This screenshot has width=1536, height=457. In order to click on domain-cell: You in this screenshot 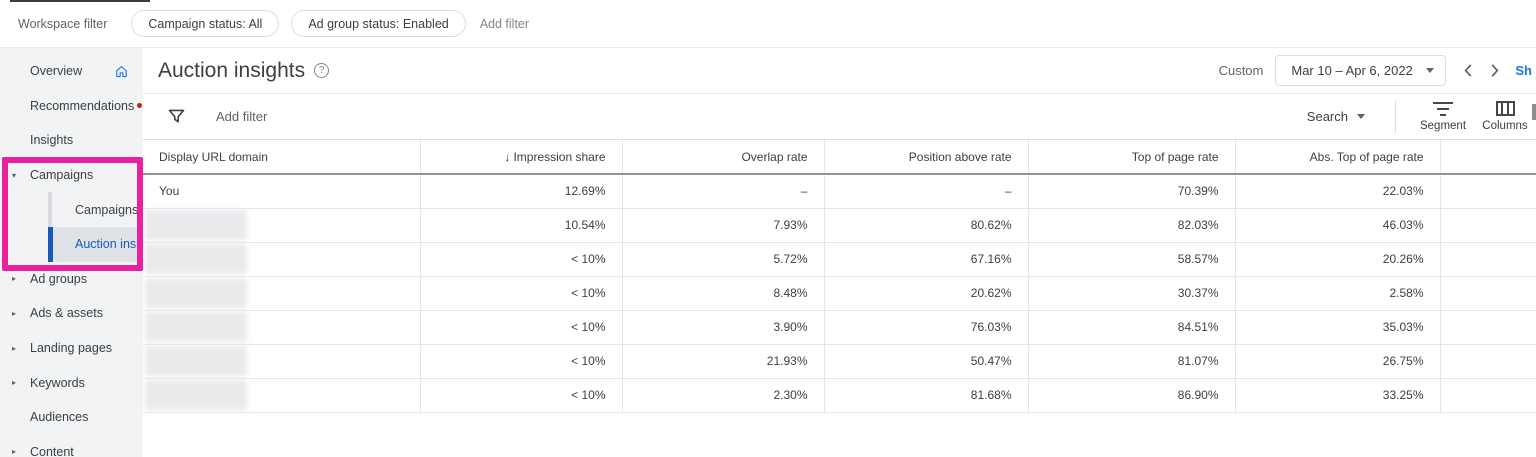, I will do `click(281, 191)`.